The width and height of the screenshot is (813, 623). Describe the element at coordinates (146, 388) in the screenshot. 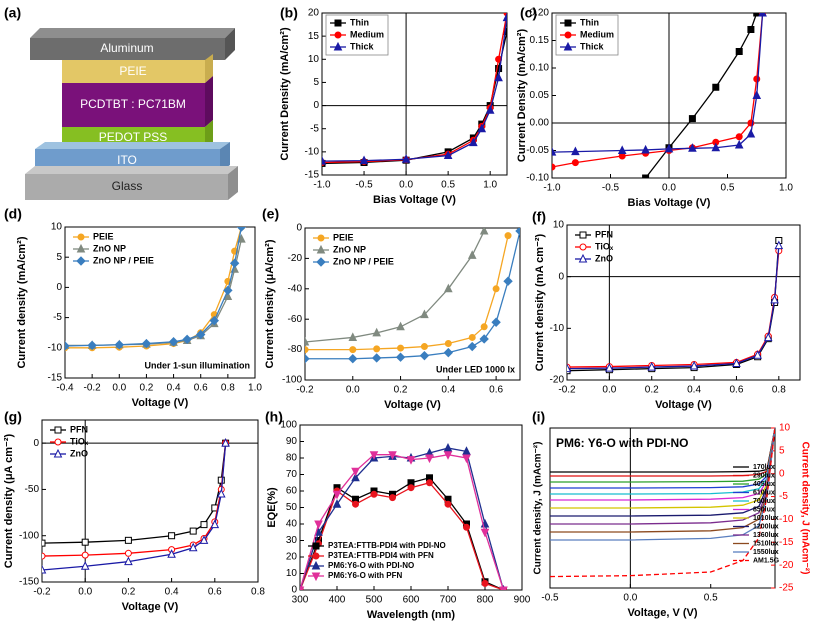

I see `x-tick-label: 0.2` at that location.